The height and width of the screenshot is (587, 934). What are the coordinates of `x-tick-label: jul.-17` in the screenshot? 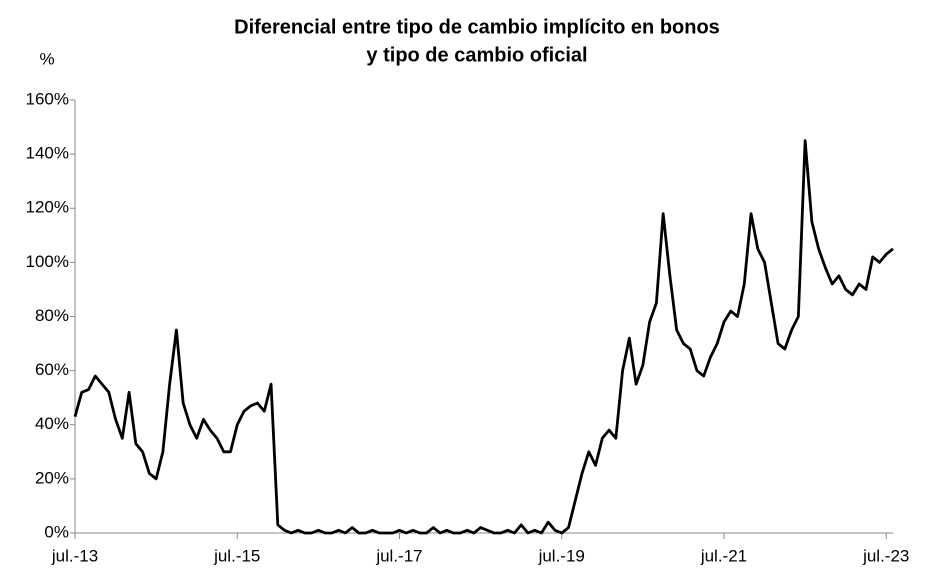 It's located at (398, 555).